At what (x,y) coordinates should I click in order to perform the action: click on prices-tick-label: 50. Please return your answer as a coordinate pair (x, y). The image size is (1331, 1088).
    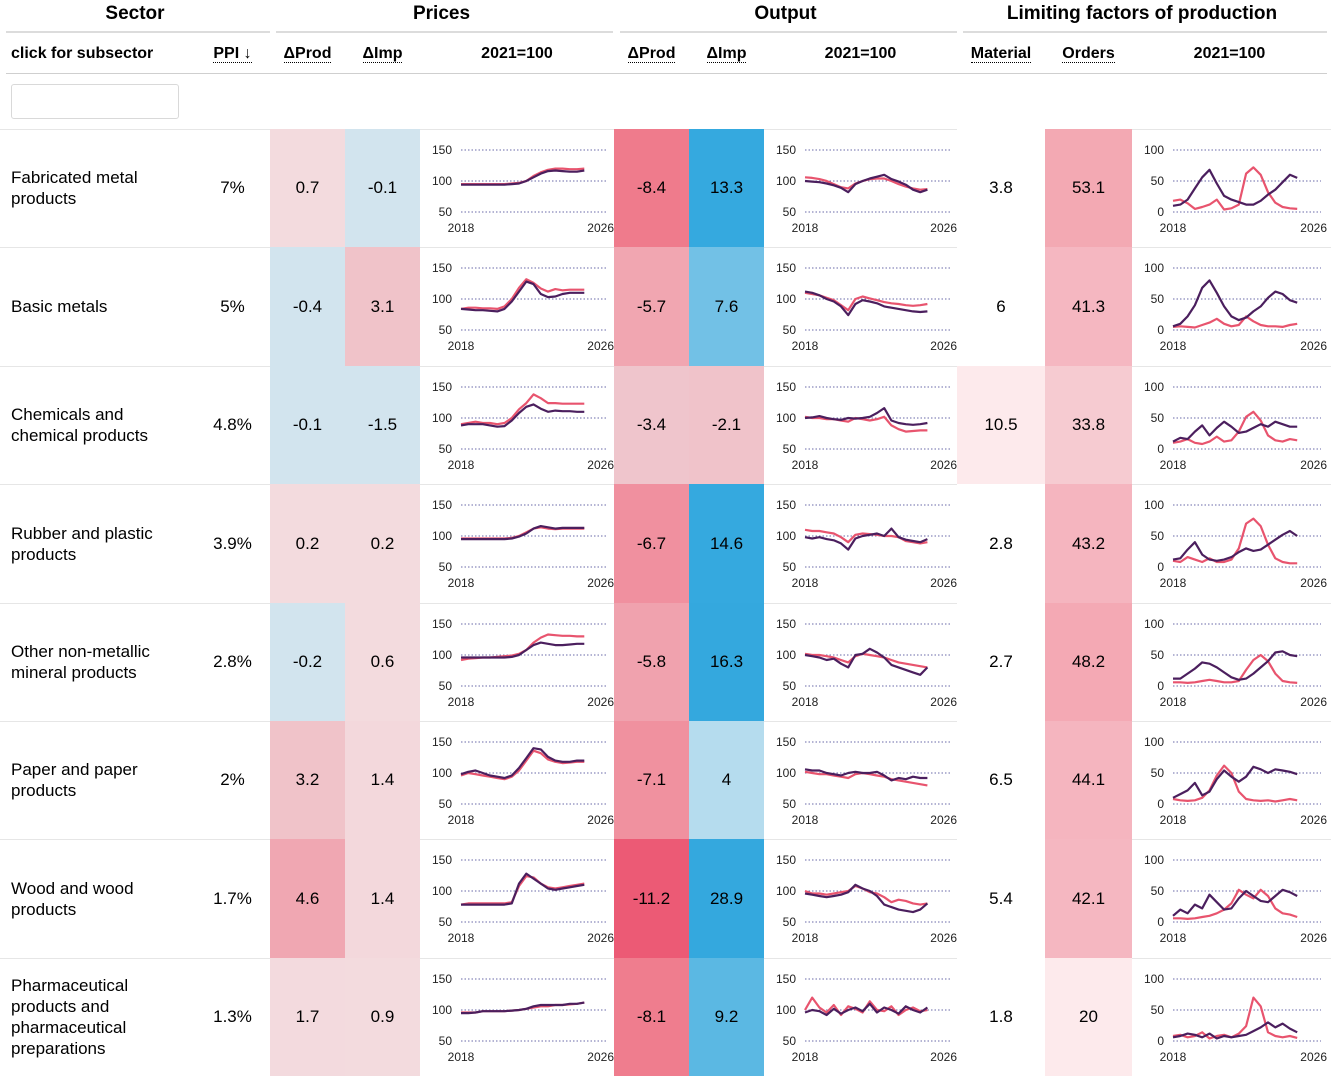
    Looking at the image, I should click on (446, 567).